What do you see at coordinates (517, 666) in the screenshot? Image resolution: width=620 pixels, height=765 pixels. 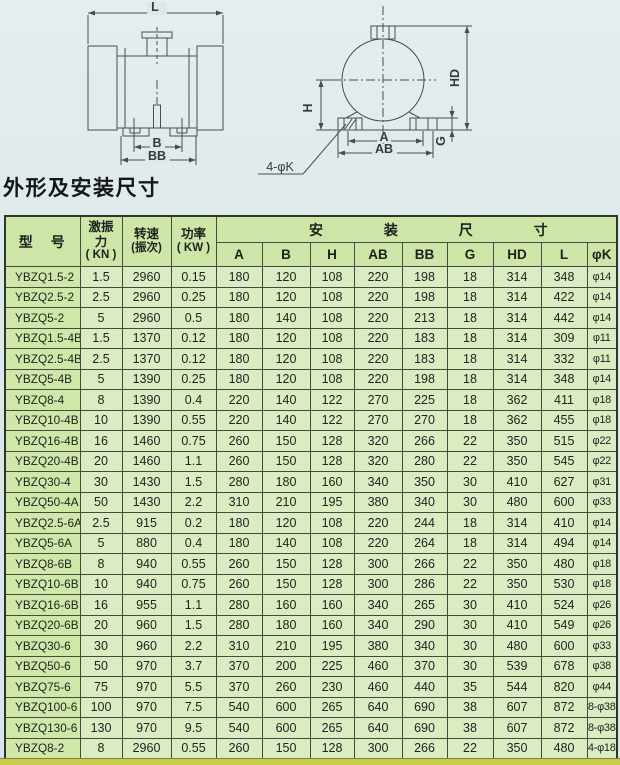 I see `value-cell: 539` at bounding box center [517, 666].